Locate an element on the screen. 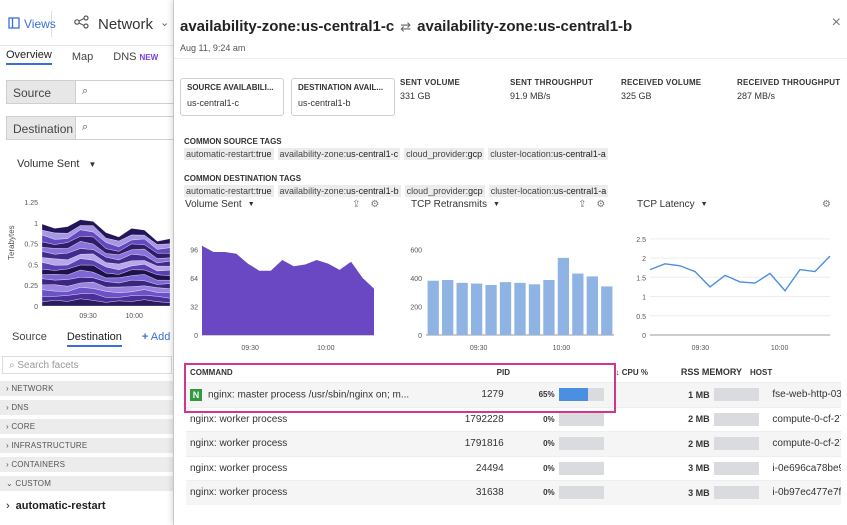 This screenshot has width=847, height=525. col-pid: PID is located at coordinates (503, 372).